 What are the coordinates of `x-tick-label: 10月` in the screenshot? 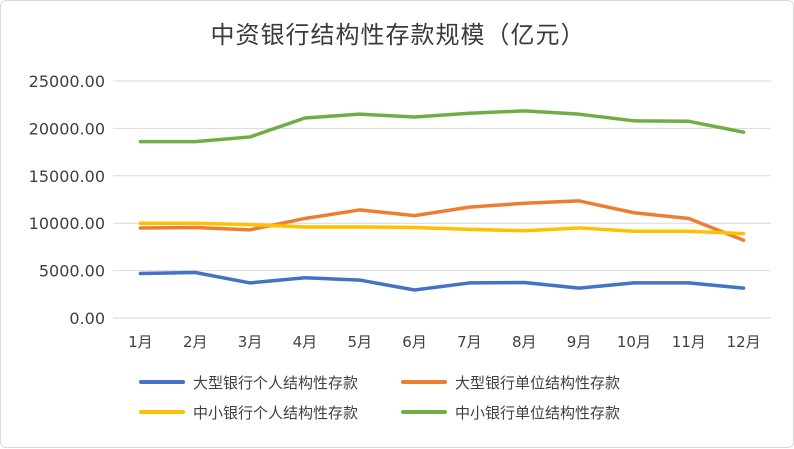 It's located at (634, 342).